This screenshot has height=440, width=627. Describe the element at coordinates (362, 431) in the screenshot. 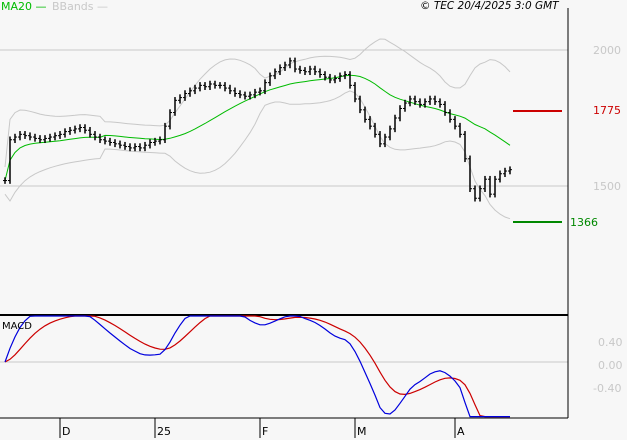

I see `x-tick-label: M` at that location.